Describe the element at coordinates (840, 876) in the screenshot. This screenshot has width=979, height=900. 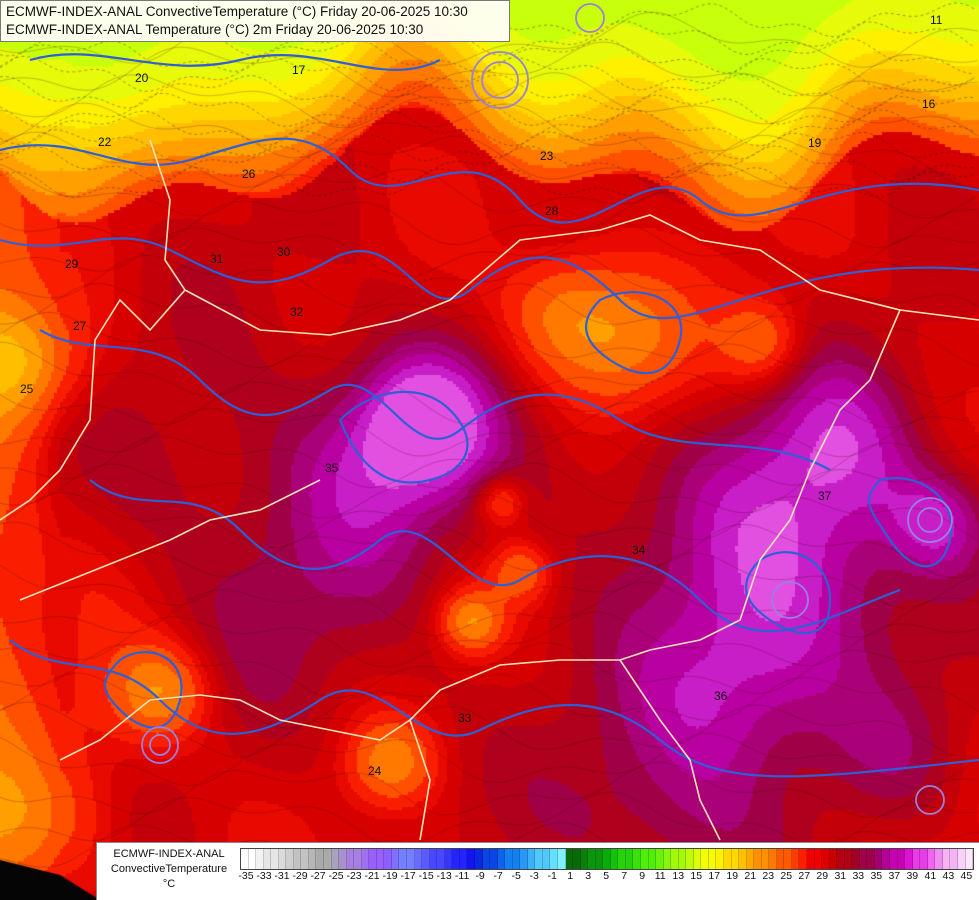
I see `legend-tick-label: 31` at that location.